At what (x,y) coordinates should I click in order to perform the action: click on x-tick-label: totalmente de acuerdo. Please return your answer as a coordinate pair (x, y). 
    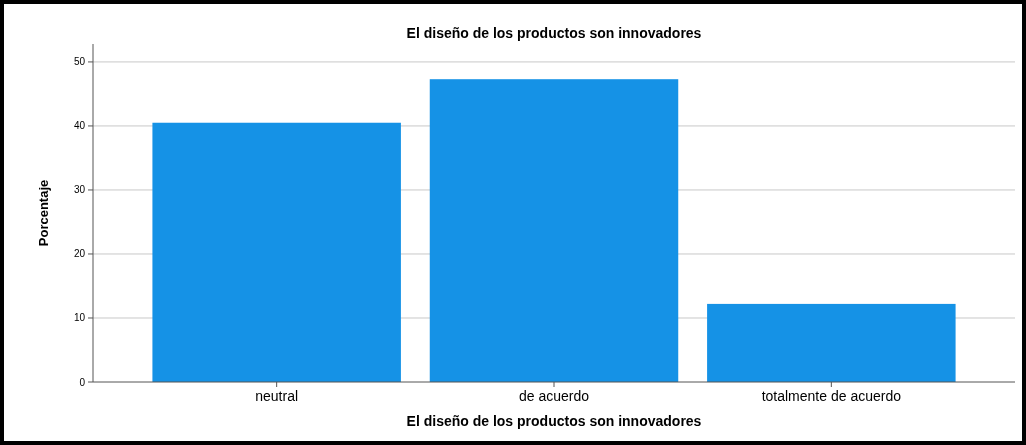
    Looking at the image, I should click on (831, 396).